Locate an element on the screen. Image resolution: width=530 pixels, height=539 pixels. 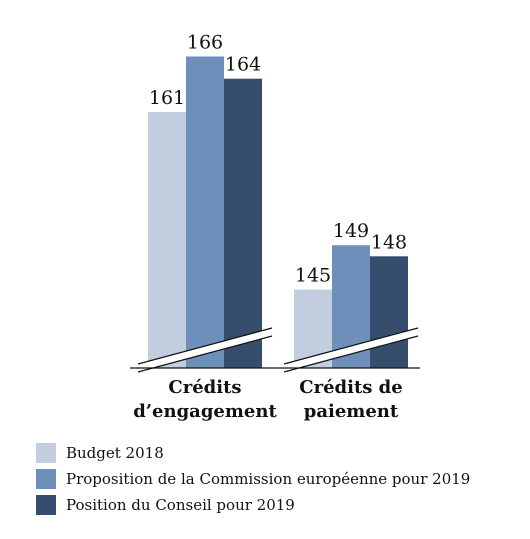
category-labels-layer: Crédits d’engagement Crédits de paiement is located at coordinates (268, 399).